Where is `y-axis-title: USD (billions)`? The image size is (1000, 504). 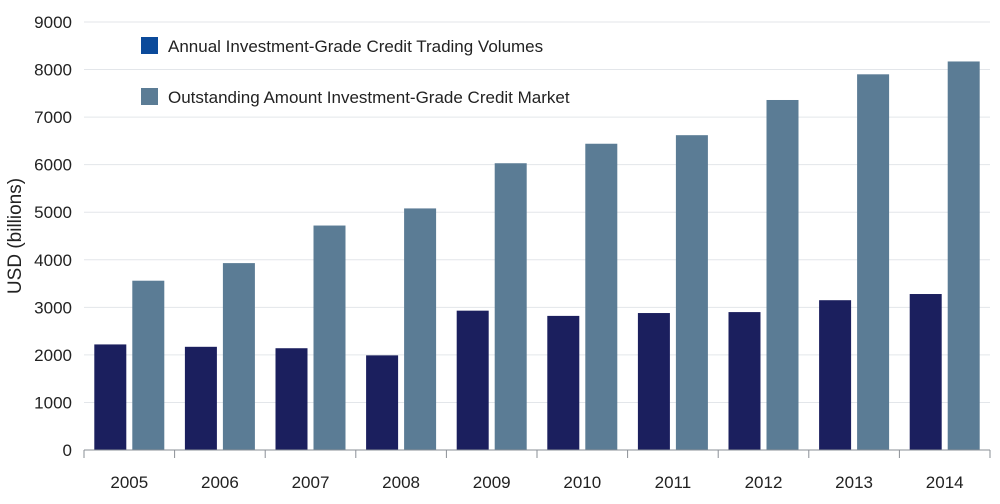 y-axis-title: USD (billions) is located at coordinates (15, 236).